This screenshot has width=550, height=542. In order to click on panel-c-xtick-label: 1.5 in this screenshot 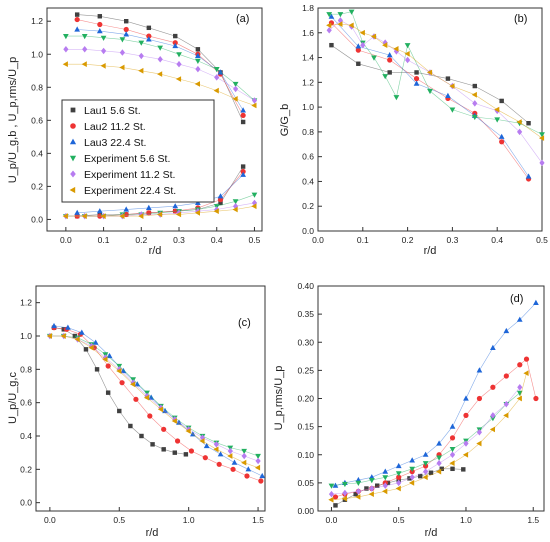, I will do `click(258, 520)`.